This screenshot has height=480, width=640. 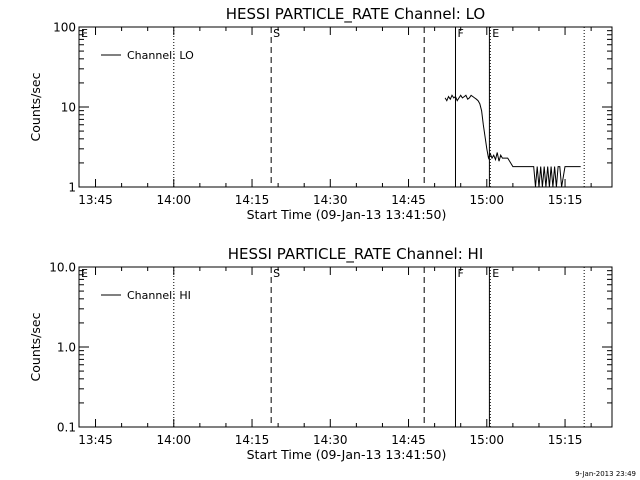 What do you see at coordinates (159, 295) in the screenshot?
I see `legend-label: Channel: HI` at bounding box center [159, 295].